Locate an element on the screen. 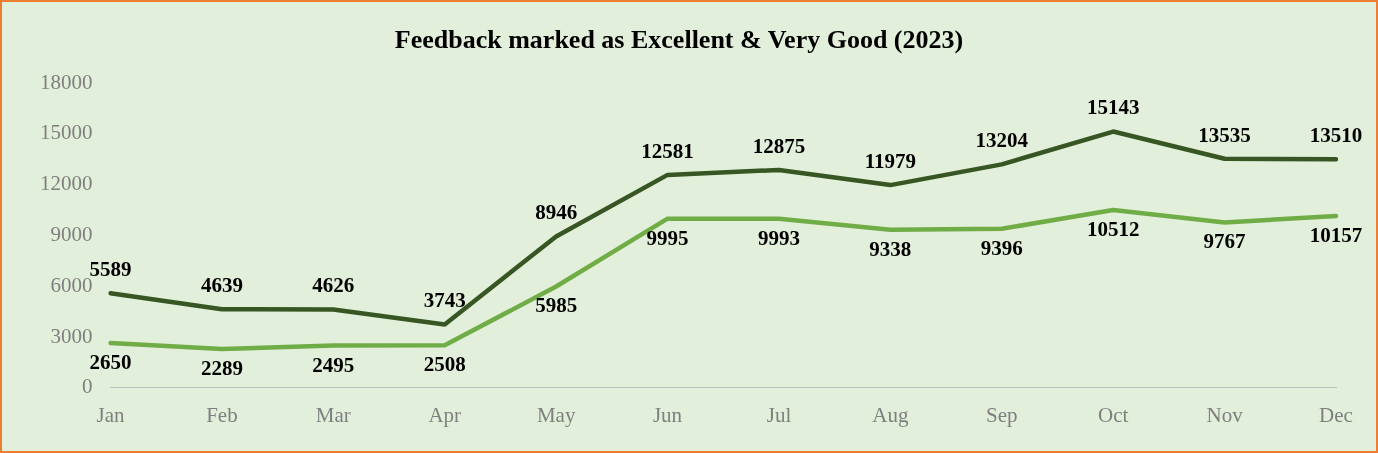 The height and width of the screenshot is (453, 1378). y-tick-label: 15000 is located at coordinates (66, 132).